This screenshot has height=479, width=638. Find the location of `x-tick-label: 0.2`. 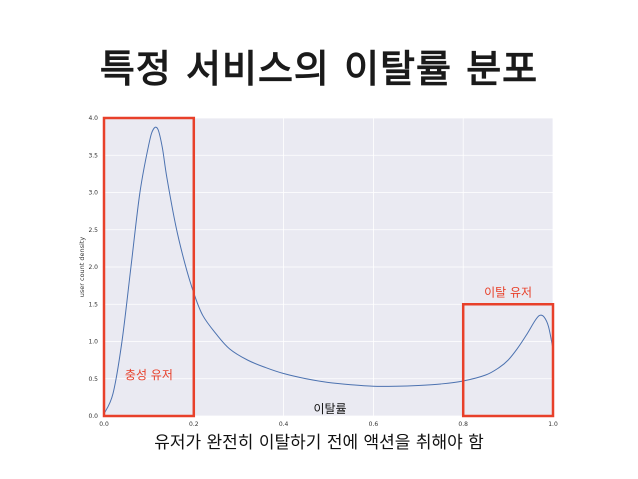

x-tick-label: 0.2 is located at coordinates (194, 424).